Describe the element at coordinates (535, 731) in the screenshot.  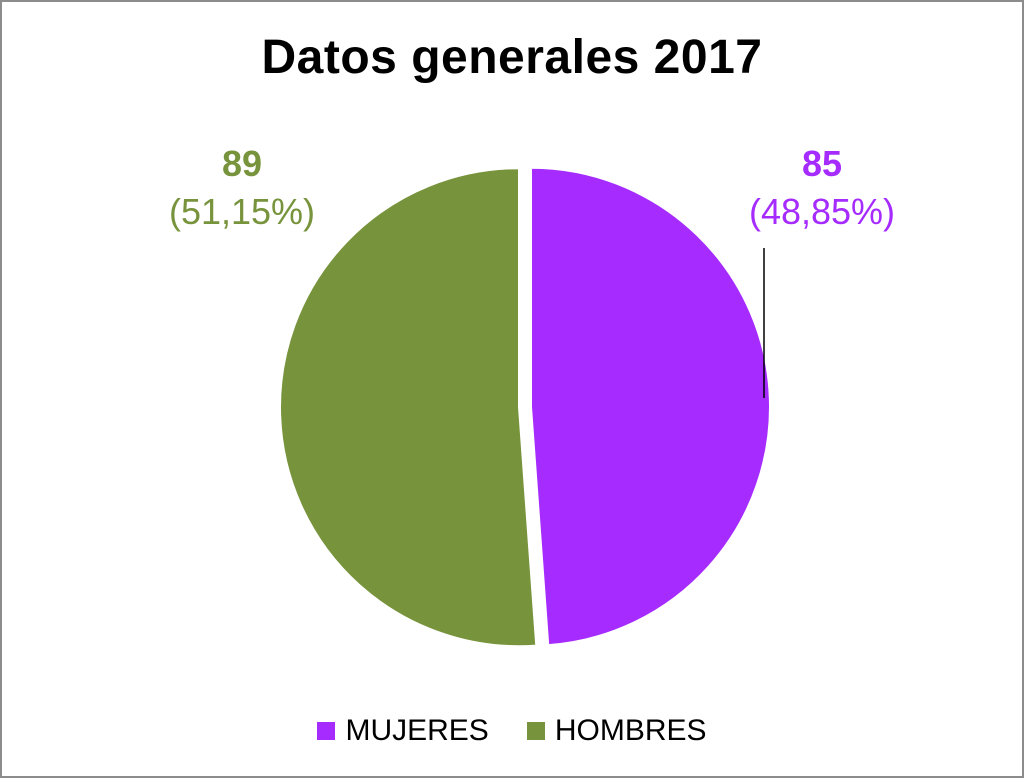
I see `legend-swatch-hombres` at that location.